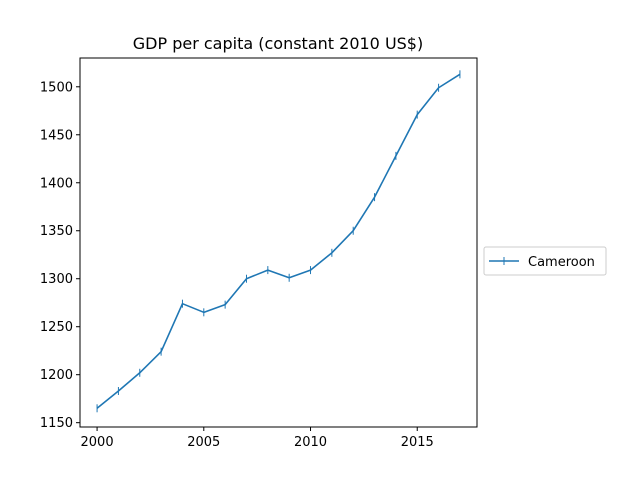 This screenshot has width=640, height=480. Describe the element at coordinates (56, 231) in the screenshot. I see `y-tick-label: 1350` at that location.